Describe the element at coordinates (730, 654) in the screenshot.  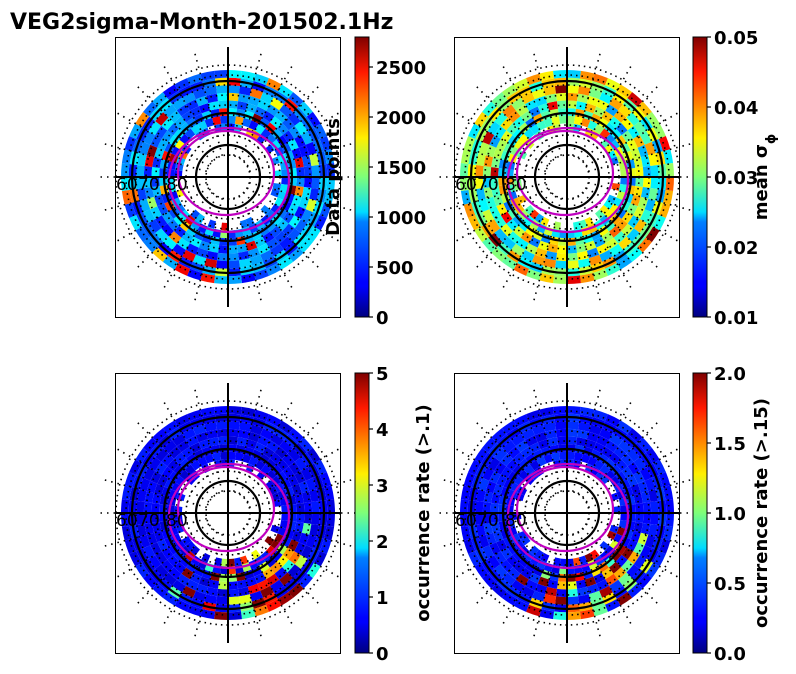
I see `colorbar-tick-label: 0.0` at that location.